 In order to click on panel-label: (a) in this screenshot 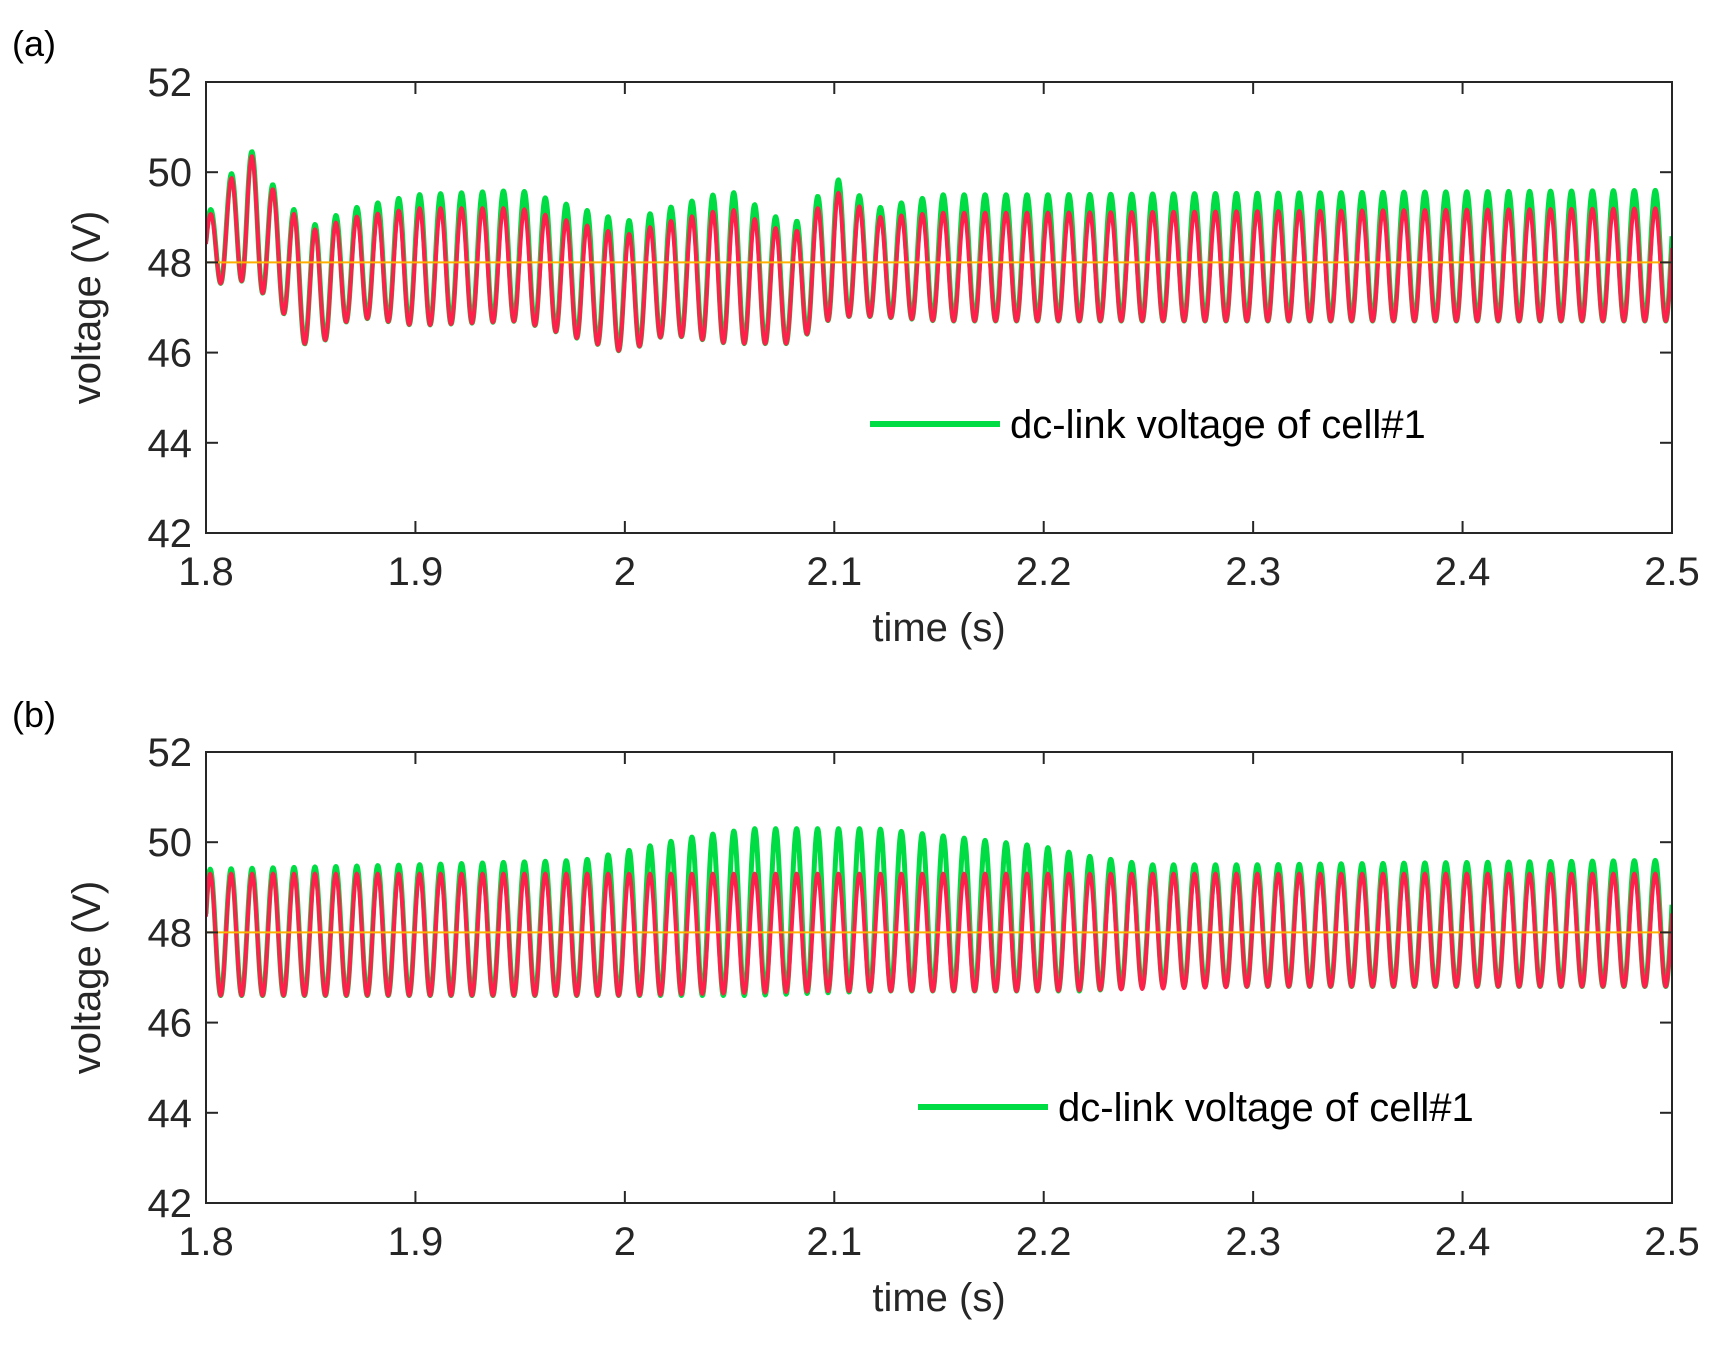, I will do `click(34, 43)`.